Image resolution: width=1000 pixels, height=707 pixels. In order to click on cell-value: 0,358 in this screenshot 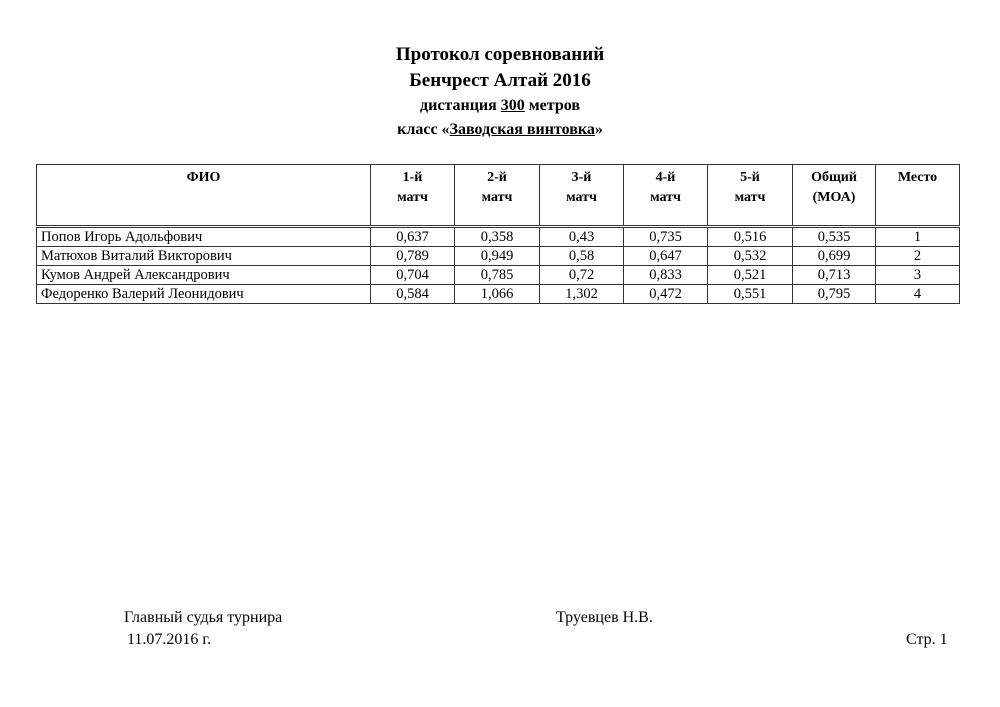, I will do `click(497, 236)`.